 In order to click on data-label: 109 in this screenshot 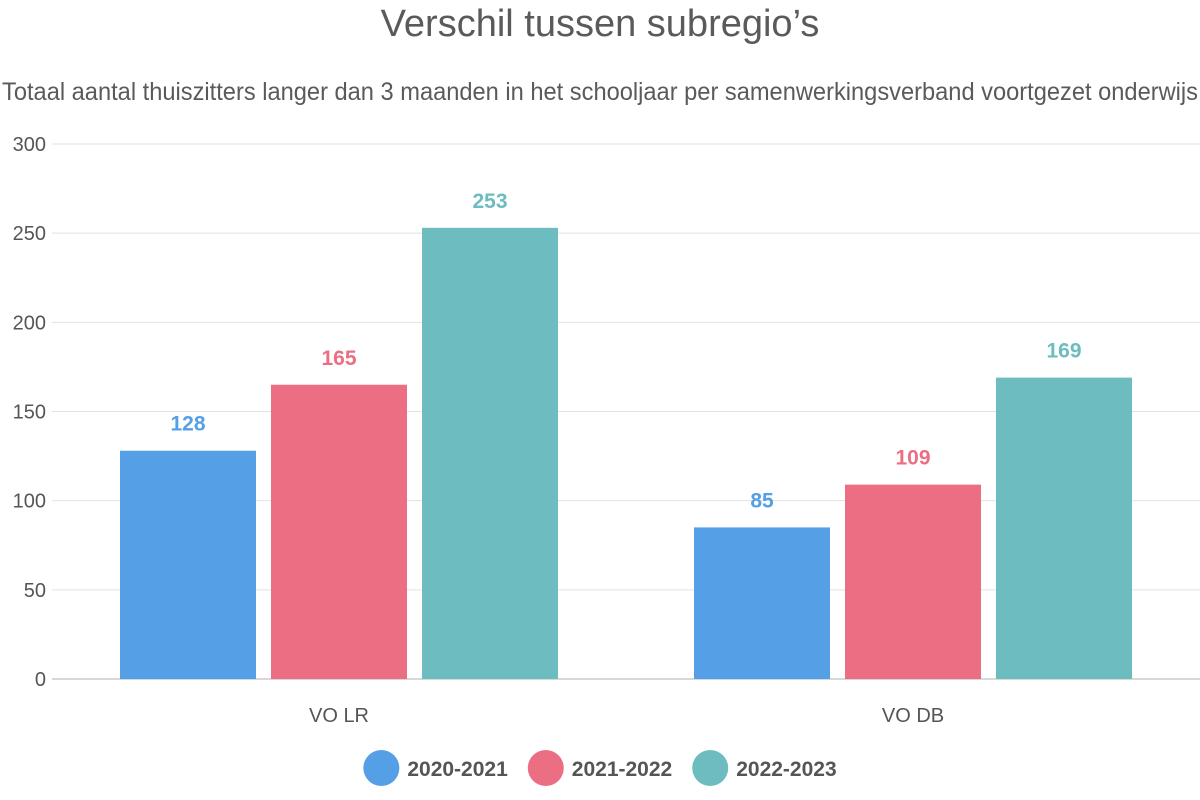, I will do `click(912, 458)`.